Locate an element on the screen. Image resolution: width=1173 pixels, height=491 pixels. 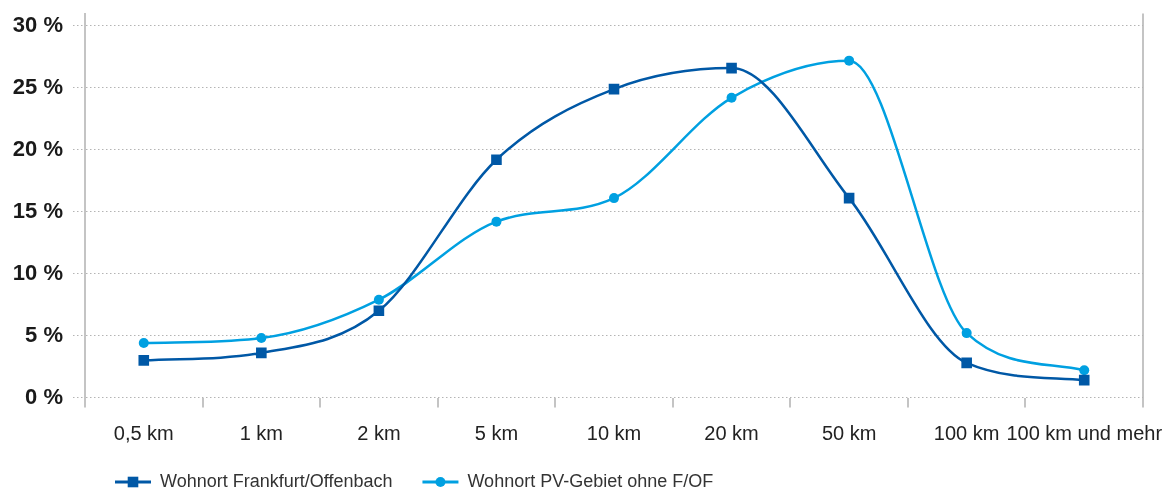
y-tick-label: 30 % is located at coordinates (37, 25).